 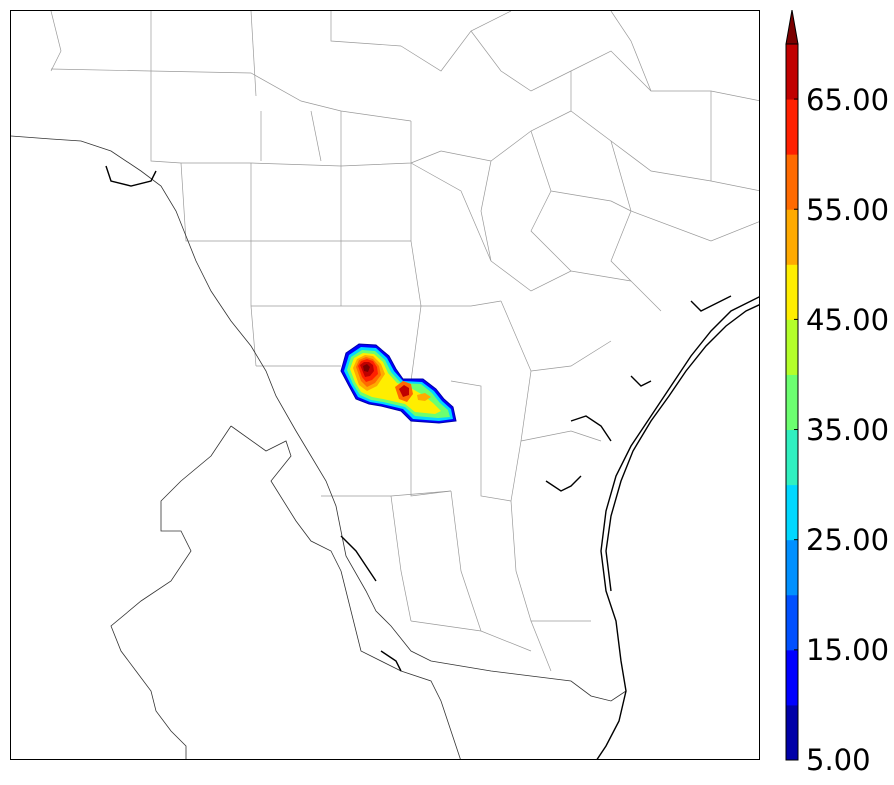 What do you see at coordinates (792, 27) in the screenshot?
I see `colorbar-extend-arrow` at bounding box center [792, 27].